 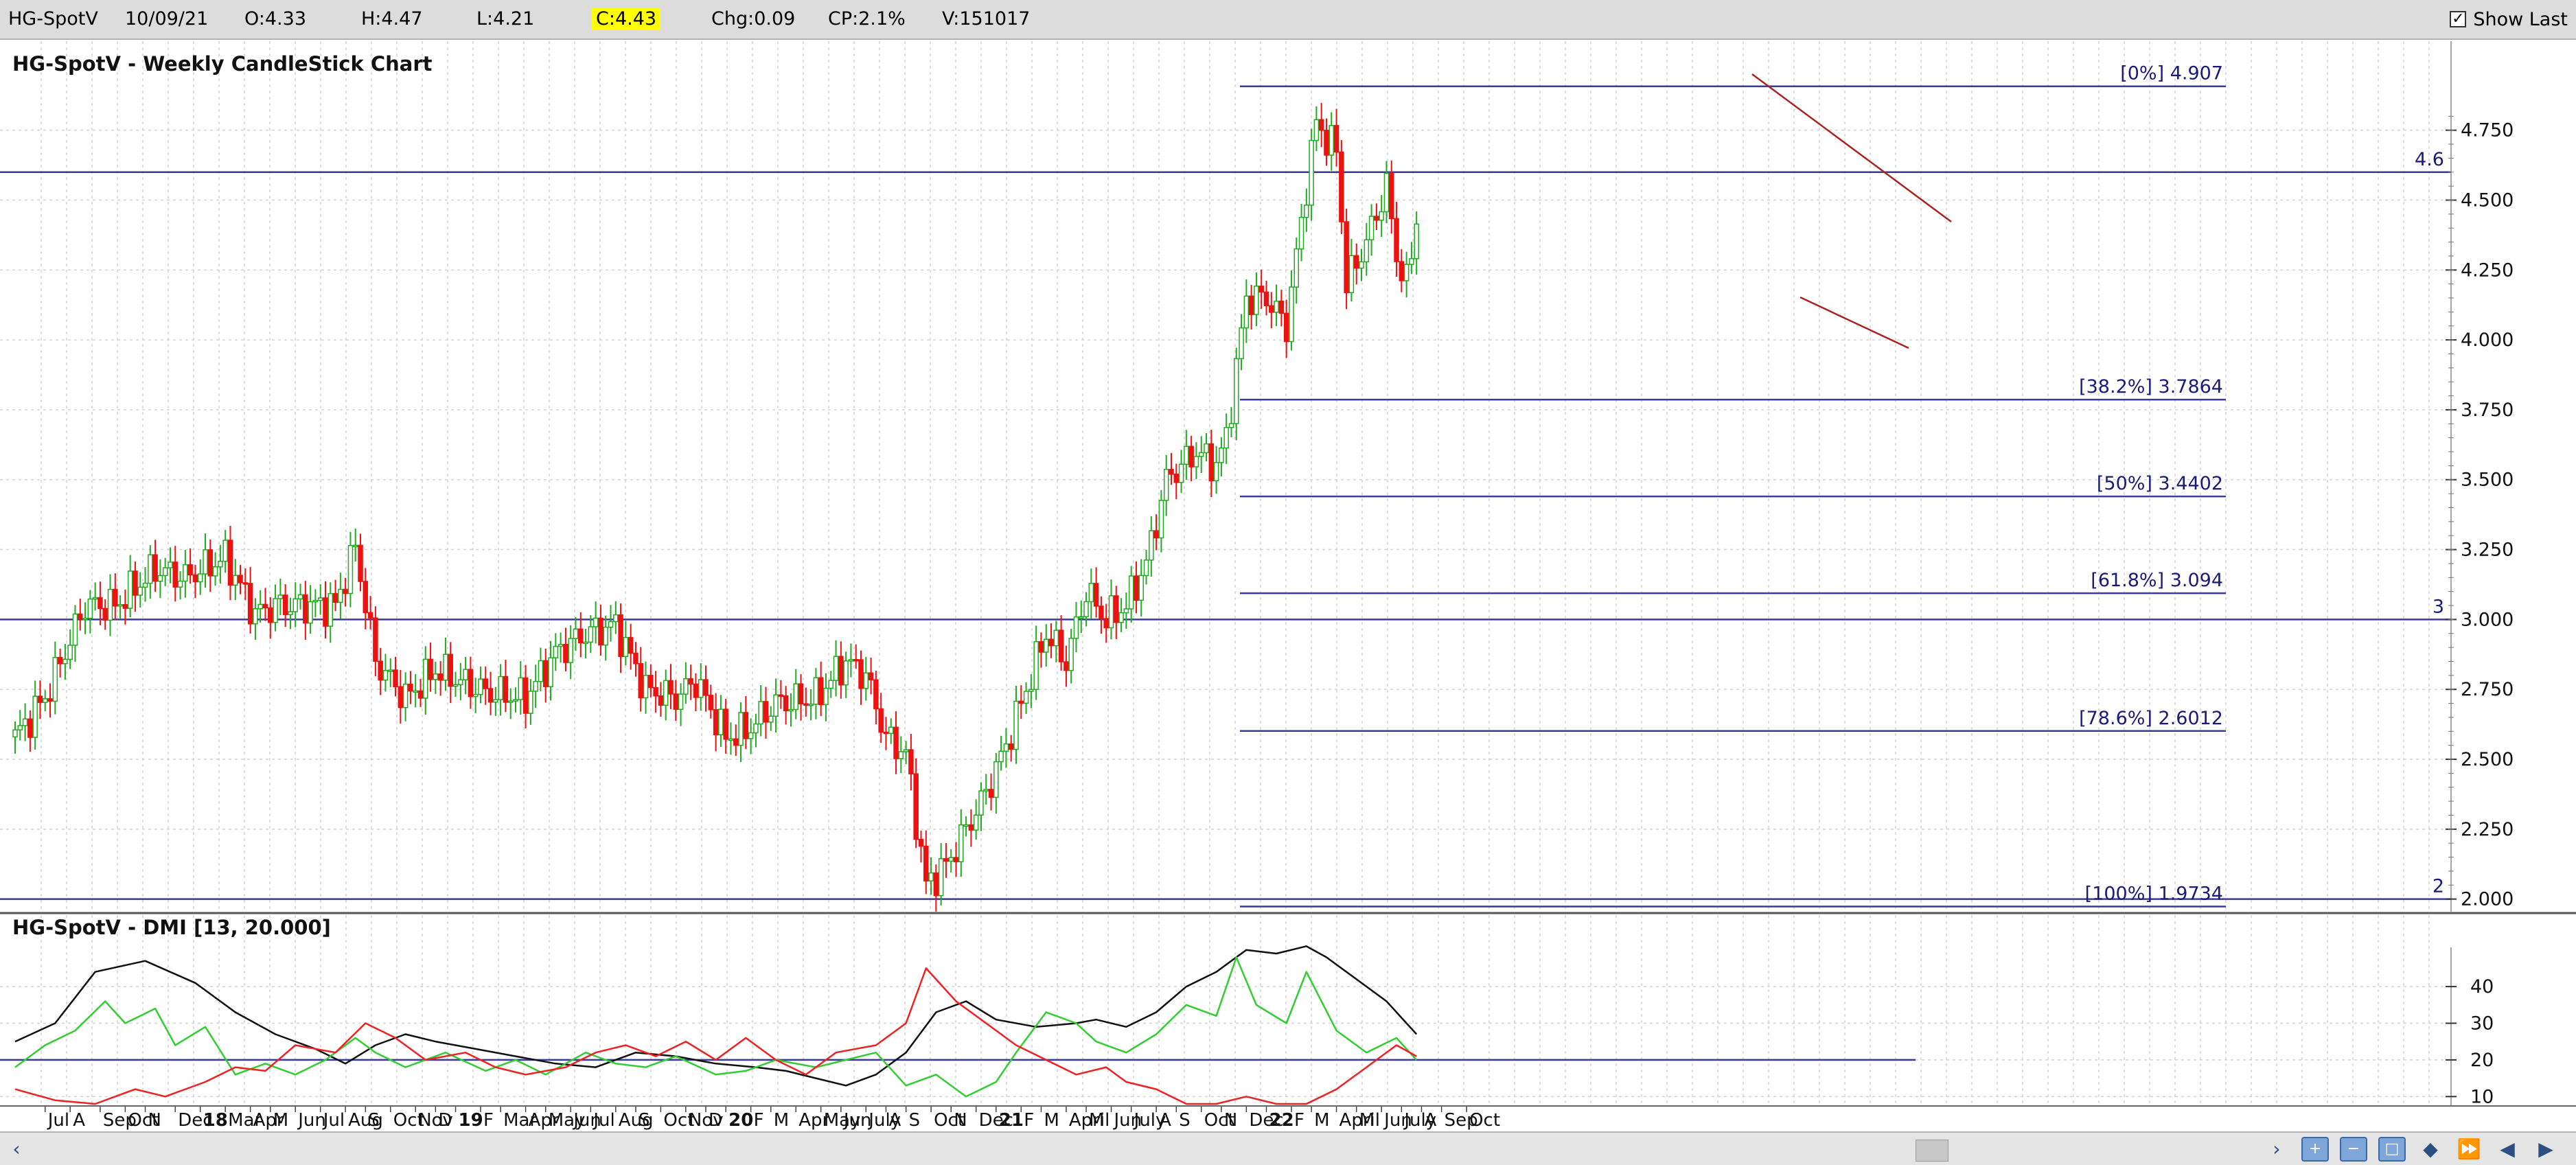 I want to click on price-tick-label: 4.250, so click(x=2487, y=270).